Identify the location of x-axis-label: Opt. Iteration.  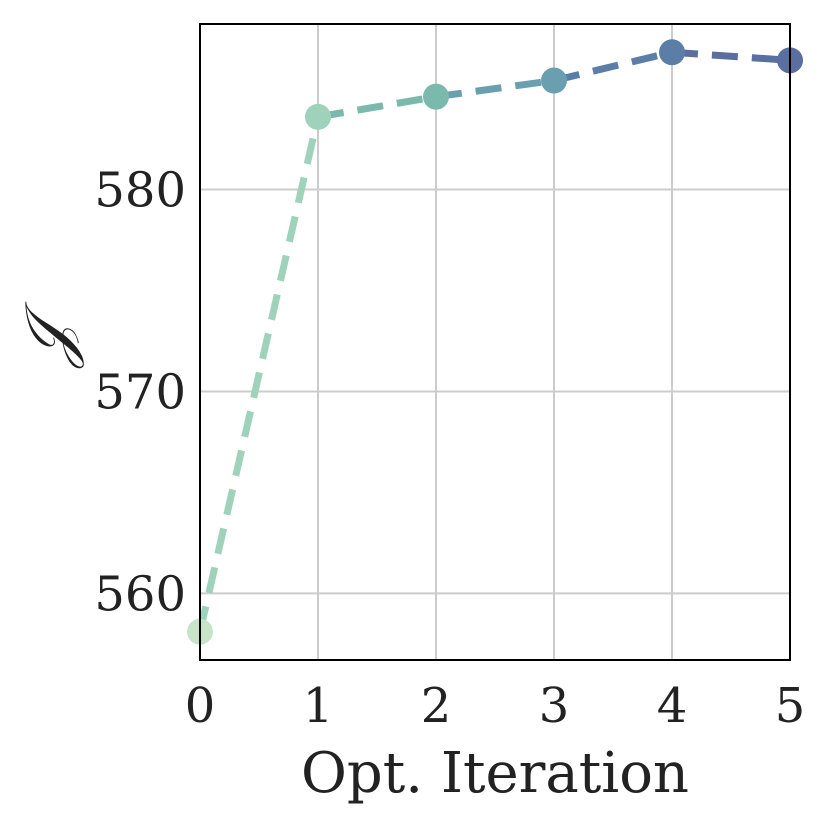
(495, 773).